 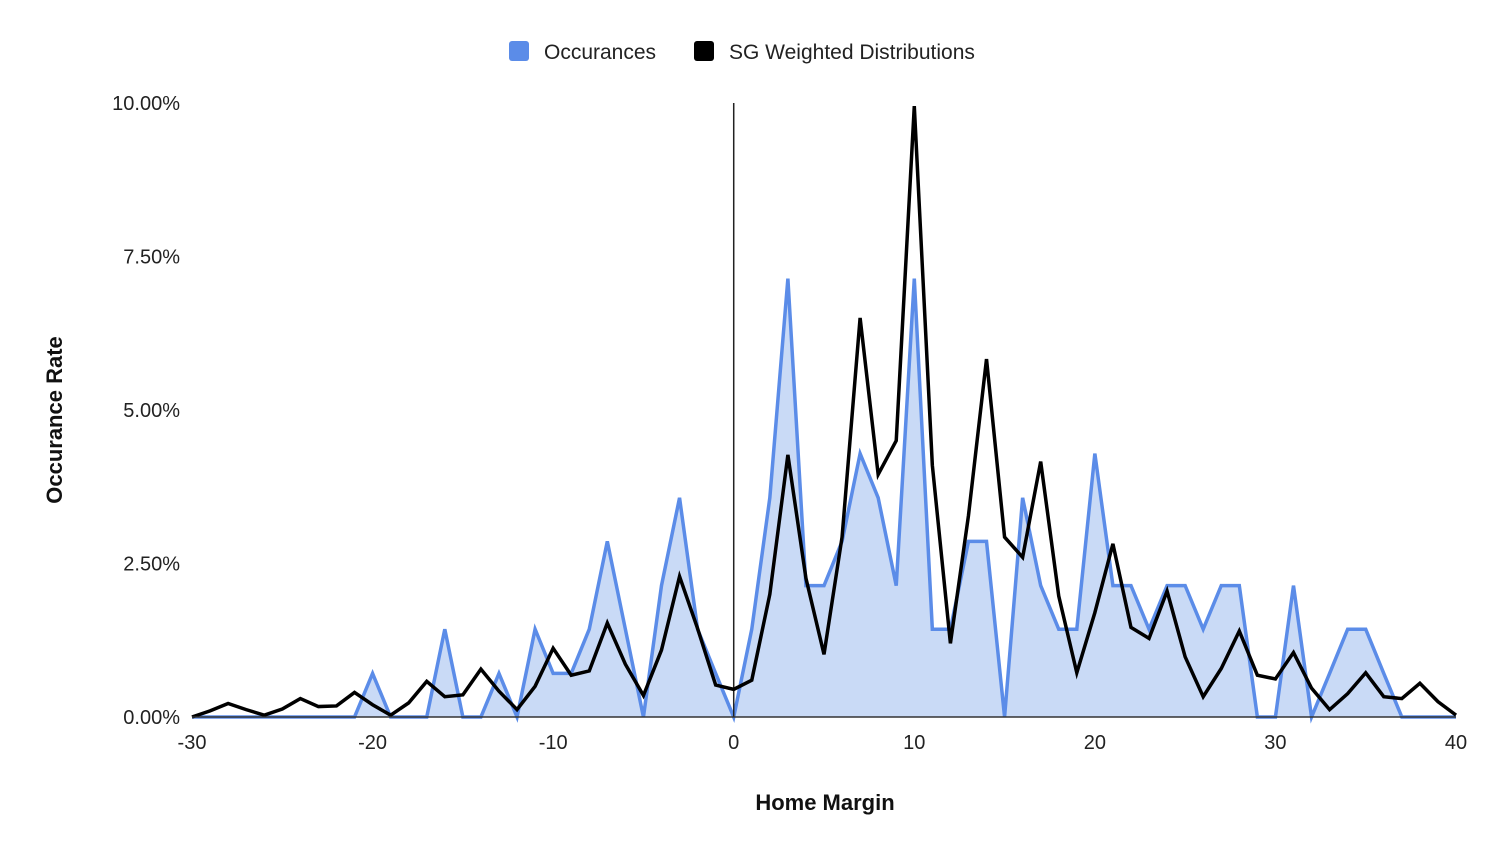 I want to click on x-tick-label: 40, so click(x=1456, y=743).